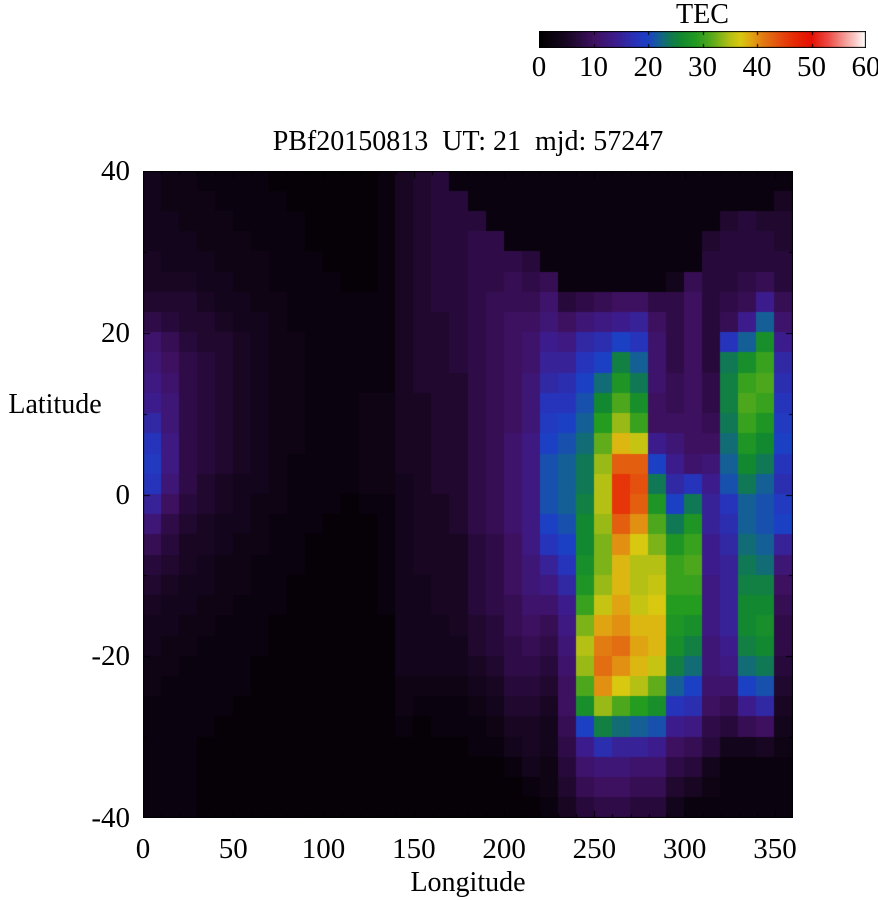 This screenshot has width=878, height=900. What do you see at coordinates (702, 39) in the screenshot?
I see `colorbar-gradient` at bounding box center [702, 39].